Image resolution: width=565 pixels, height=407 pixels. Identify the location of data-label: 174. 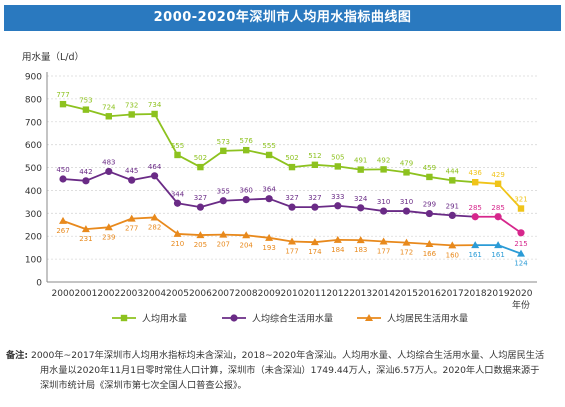
(315, 252).